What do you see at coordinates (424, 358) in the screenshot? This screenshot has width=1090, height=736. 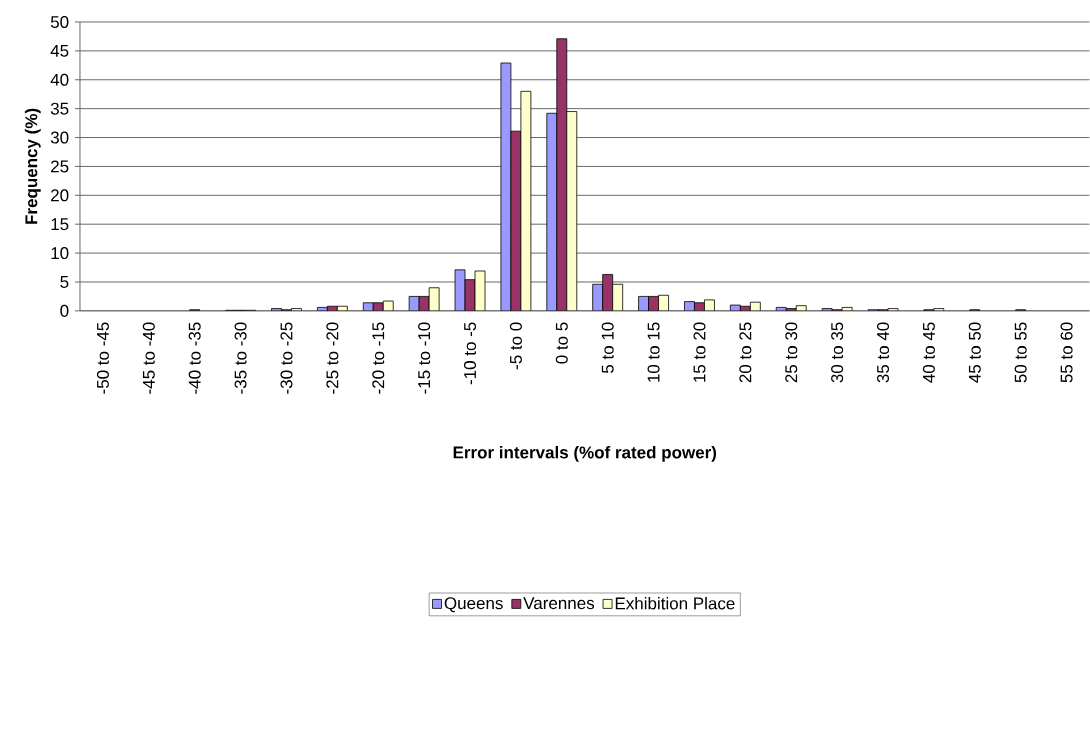 I see `x-tick-label: -15 to -10` at bounding box center [424, 358].